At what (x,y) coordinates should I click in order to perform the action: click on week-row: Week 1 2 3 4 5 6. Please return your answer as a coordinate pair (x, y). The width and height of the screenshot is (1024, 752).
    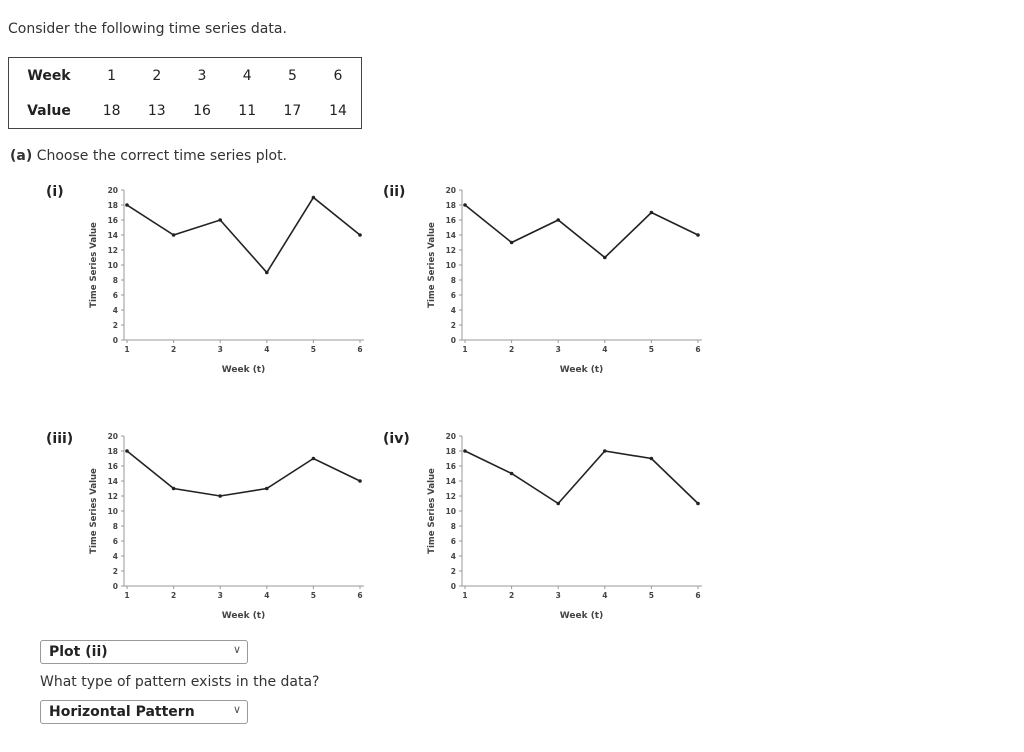
    Looking at the image, I should click on (185, 76).